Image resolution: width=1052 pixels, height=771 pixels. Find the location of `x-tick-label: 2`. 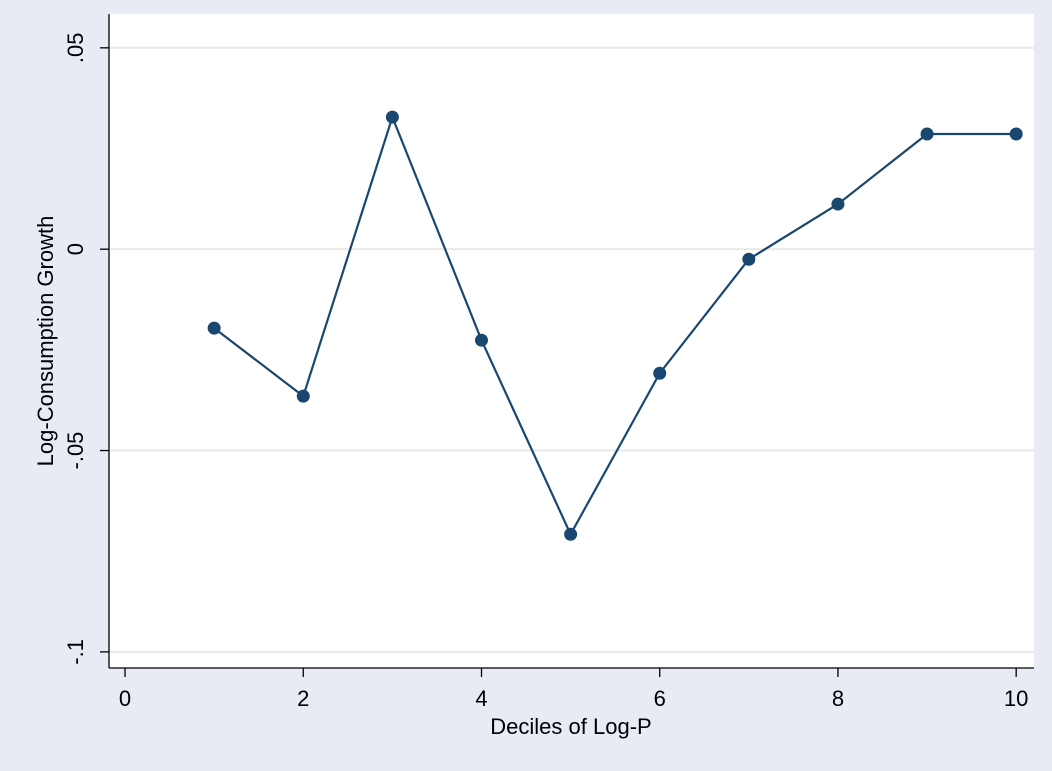

x-tick-label: 2 is located at coordinates (303, 698).